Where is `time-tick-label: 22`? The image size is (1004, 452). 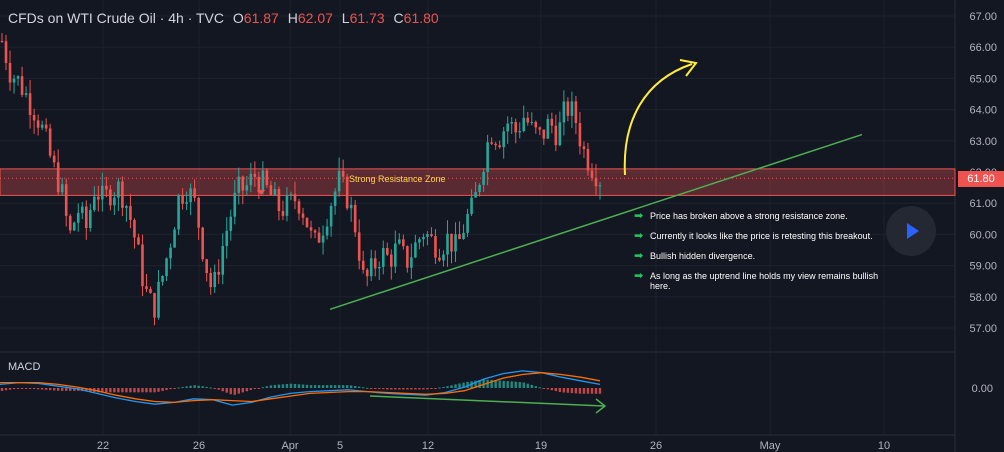
time-tick-label: 22 is located at coordinates (103, 446).